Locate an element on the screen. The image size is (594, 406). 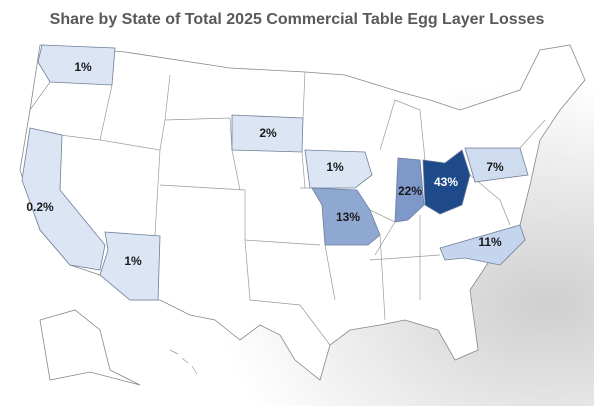
value-label: 2% is located at coordinates (268, 133).